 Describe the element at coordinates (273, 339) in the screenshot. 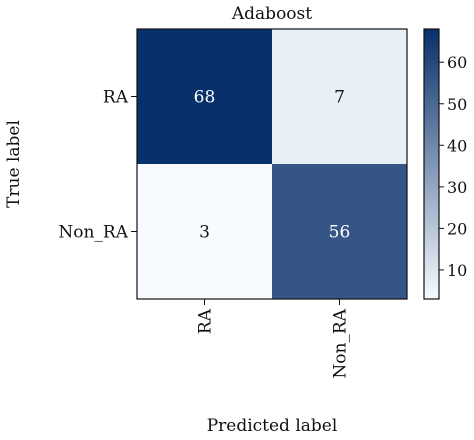

I see `x-axis-ticks: RA Non_RA` at that location.